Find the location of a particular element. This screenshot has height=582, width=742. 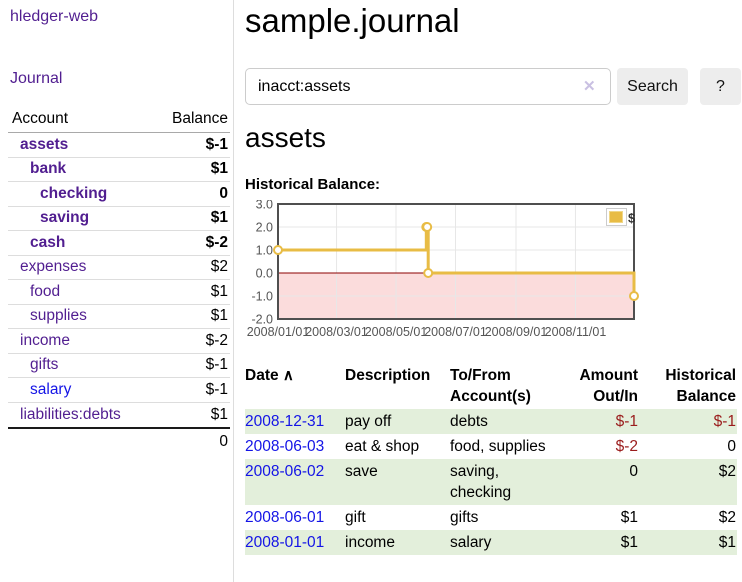

legend-swatch is located at coordinates (616, 217).